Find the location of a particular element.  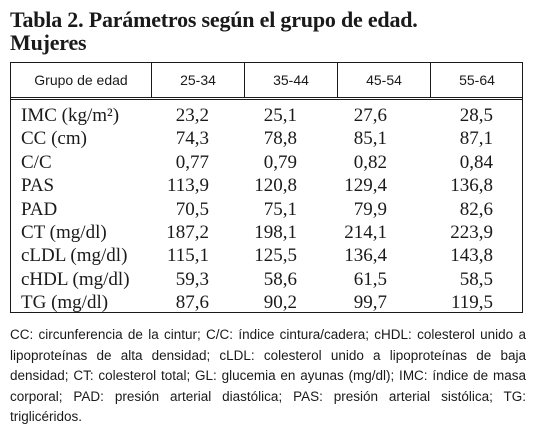

table-cell: 0,82 is located at coordinates (370, 162).